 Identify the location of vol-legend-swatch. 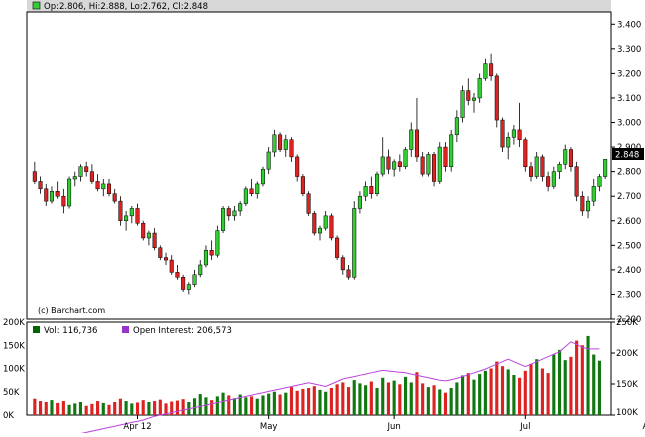
(36, 329).